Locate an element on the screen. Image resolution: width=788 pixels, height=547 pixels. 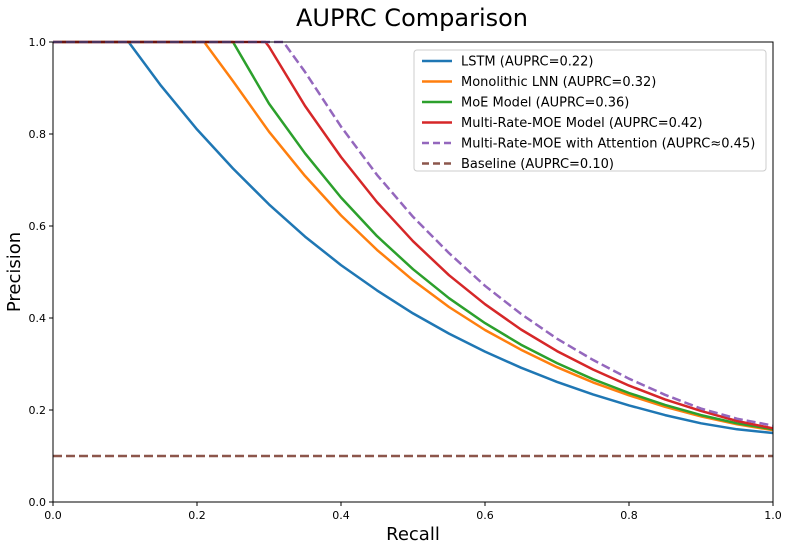
legend-label: Baseline (AUPRC=0.10) is located at coordinates (537, 164).